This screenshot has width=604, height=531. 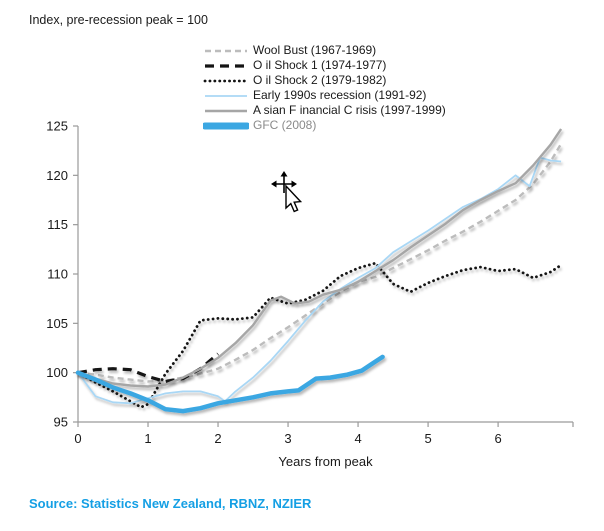 What do you see at coordinates (226, 110) in the screenshot?
I see `legend-sample-asian-financial-crisis` at bounding box center [226, 110].